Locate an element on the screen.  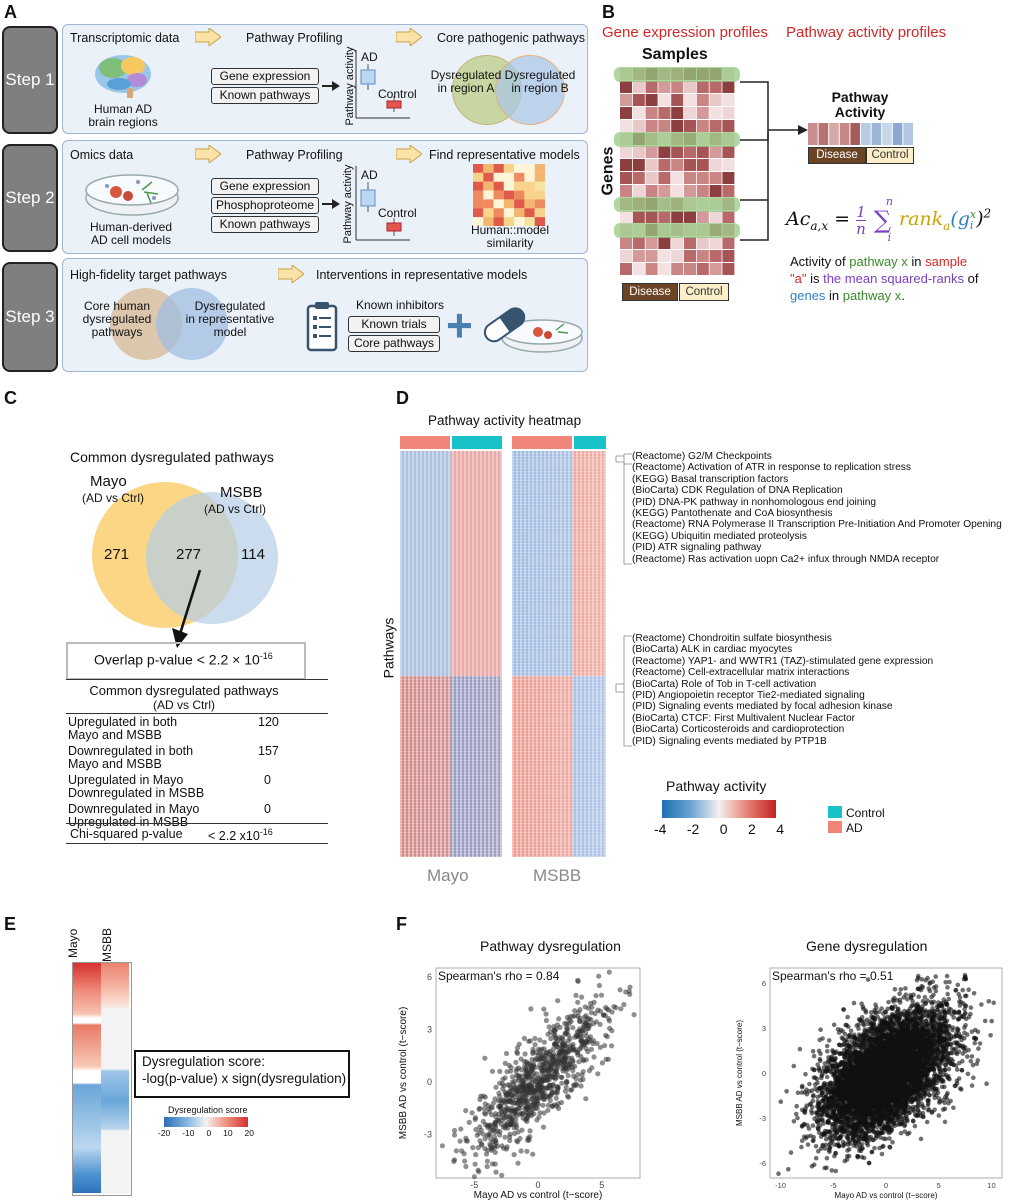
step3-col1: High-fidelity target pathways is located at coordinates (149, 275).